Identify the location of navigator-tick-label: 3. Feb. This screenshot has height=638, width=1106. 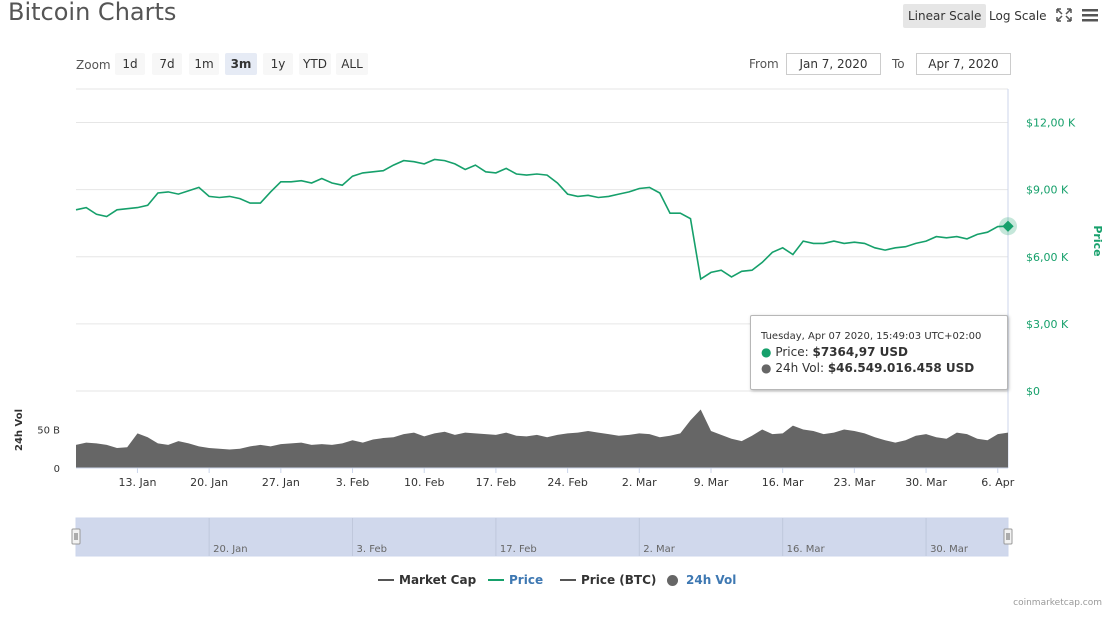
(372, 549).